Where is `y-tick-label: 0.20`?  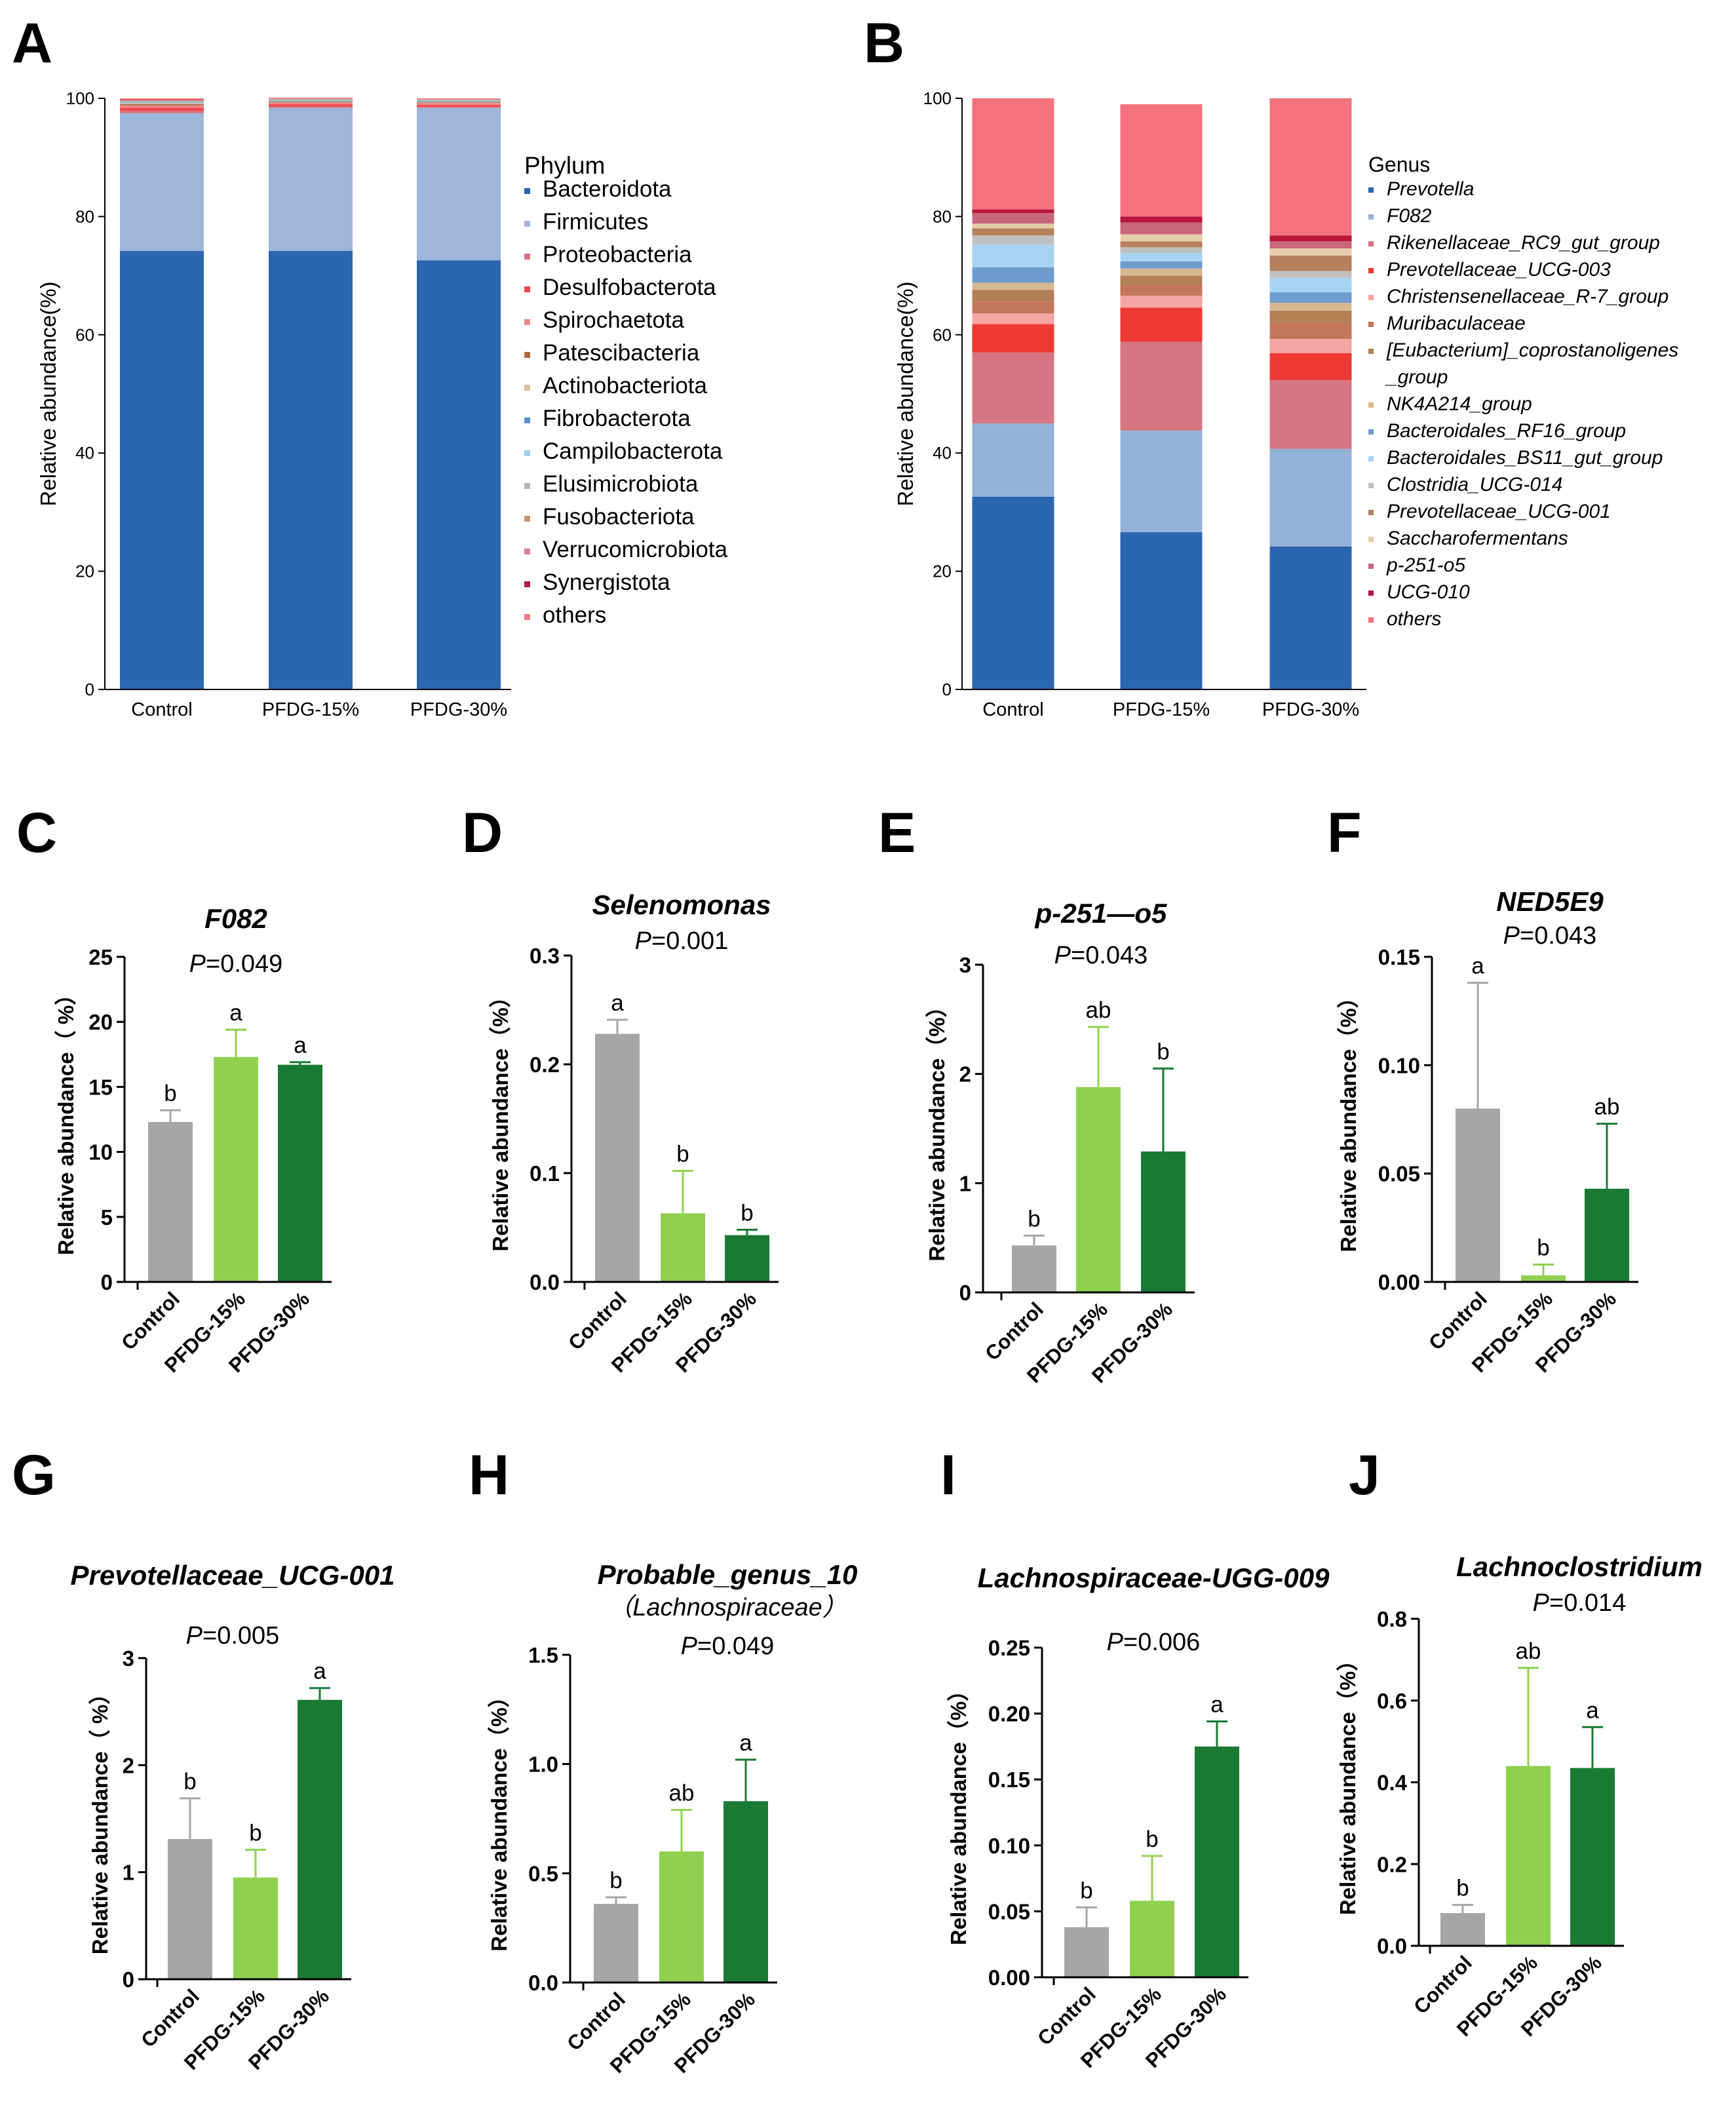 y-tick-label: 0.20 is located at coordinates (1009, 1714).